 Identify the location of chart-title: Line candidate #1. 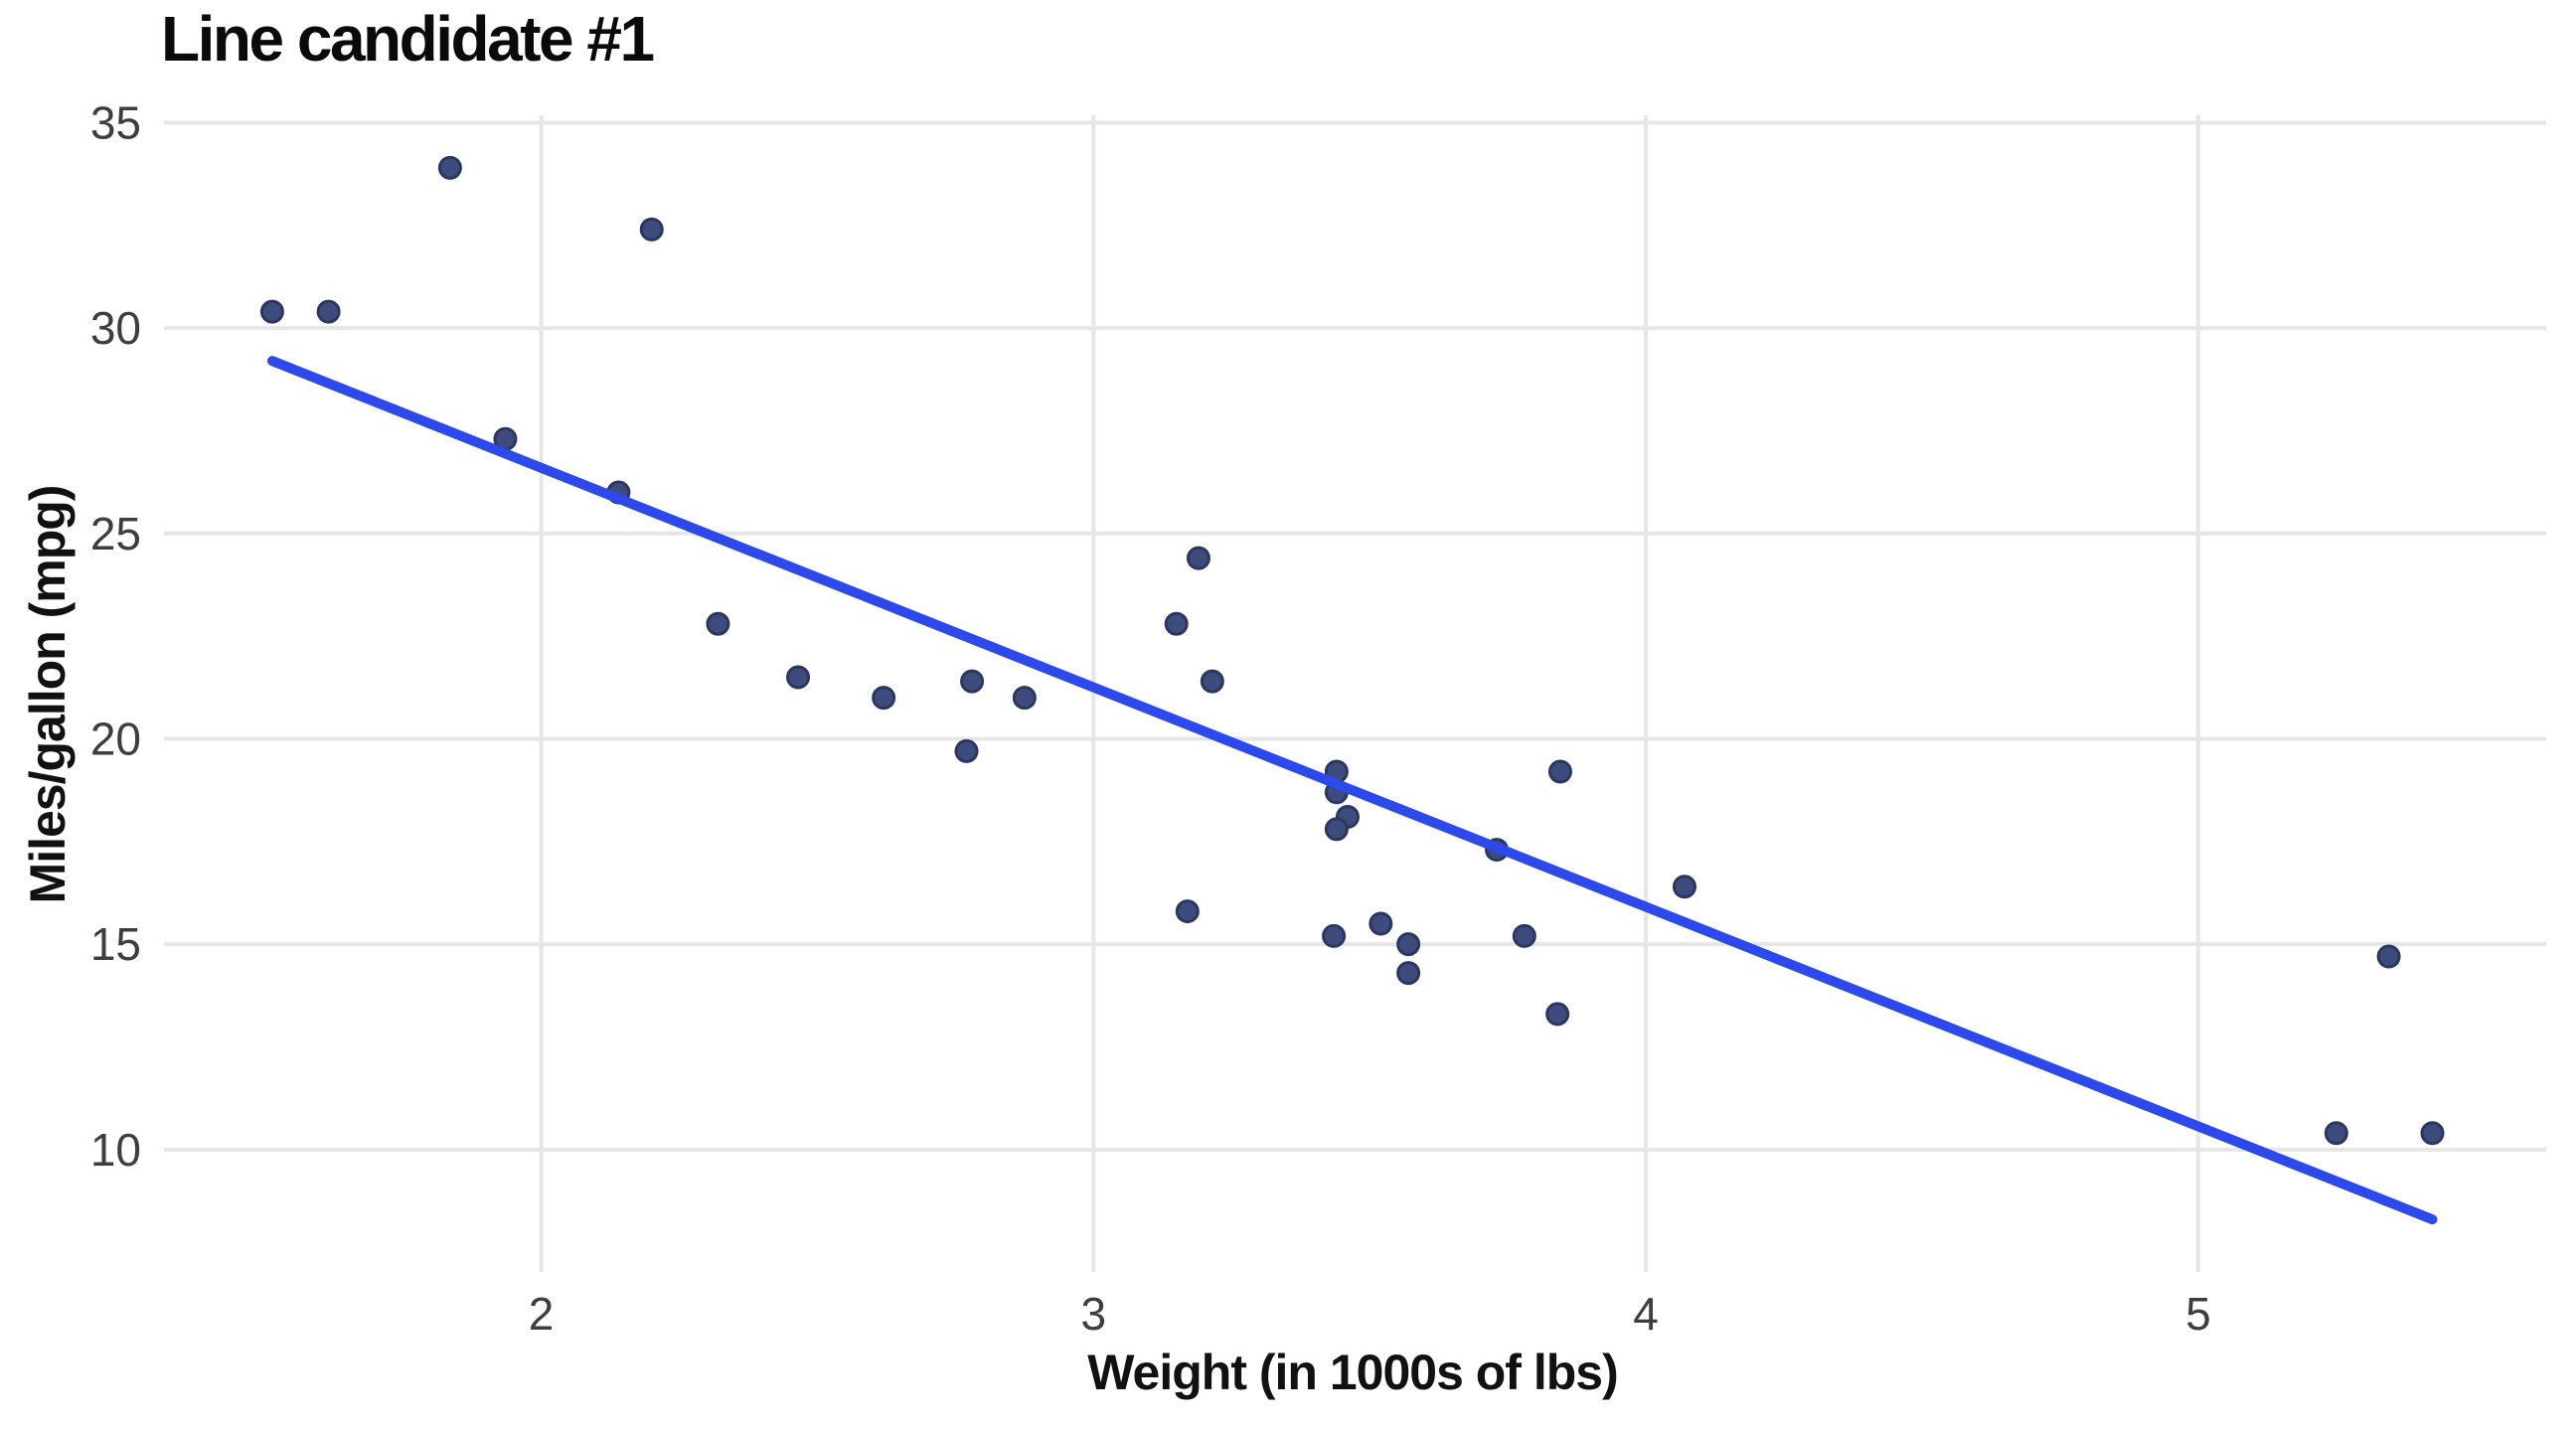
(408, 39).